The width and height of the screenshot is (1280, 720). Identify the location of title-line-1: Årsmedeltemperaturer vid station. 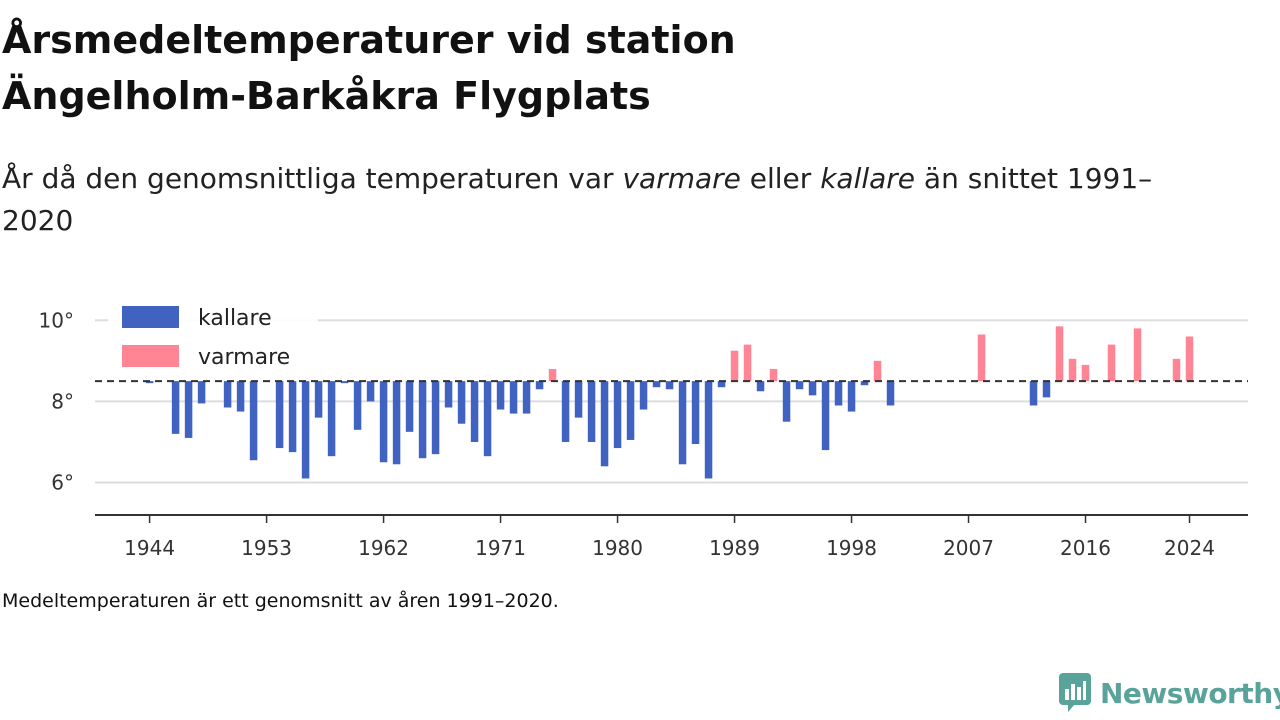
(369, 40).